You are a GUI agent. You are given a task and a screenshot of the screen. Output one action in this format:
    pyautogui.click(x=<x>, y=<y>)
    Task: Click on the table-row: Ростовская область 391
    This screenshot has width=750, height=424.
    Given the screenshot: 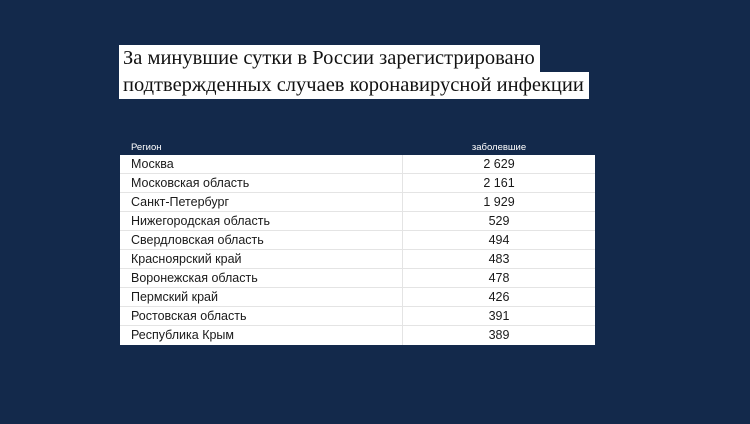 What is the action you would take?
    pyautogui.click(x=357, y=316)
    